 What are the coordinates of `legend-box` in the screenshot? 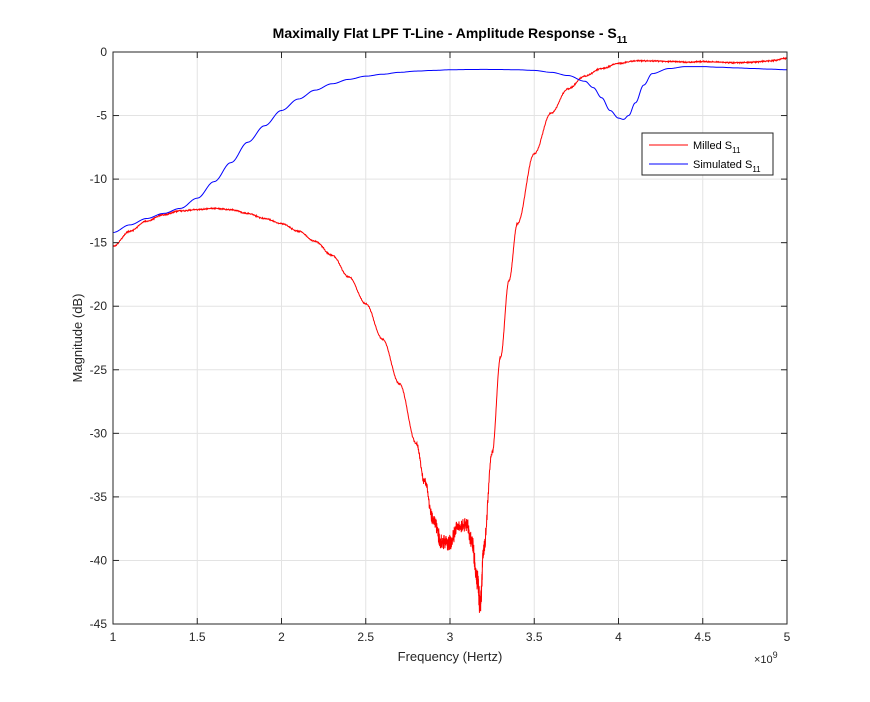 It's located at (707, 154).